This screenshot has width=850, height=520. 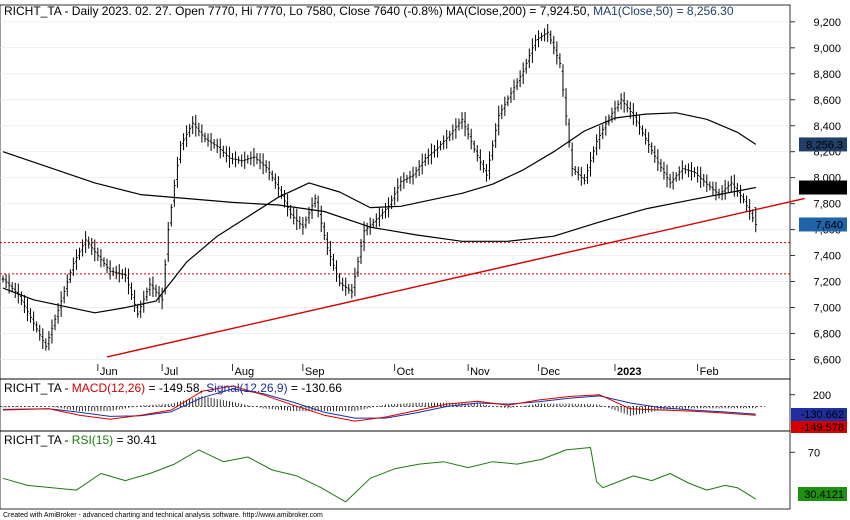 I want to click on price-tick-label: 8,400, so click(x=827, y=127).